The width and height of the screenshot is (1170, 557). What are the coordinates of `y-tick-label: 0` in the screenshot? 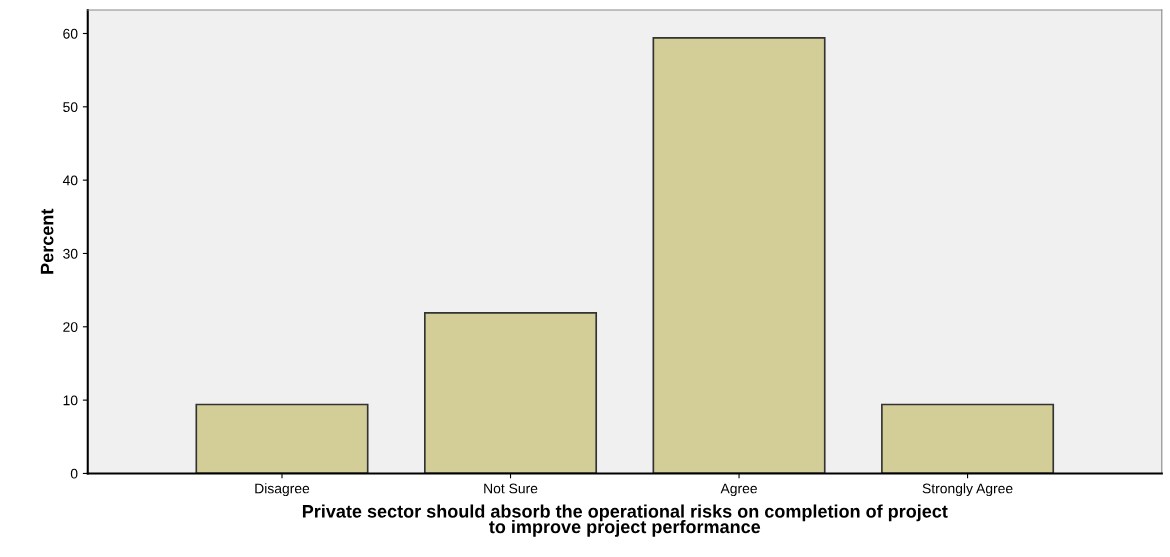 It's located at (74, 473).